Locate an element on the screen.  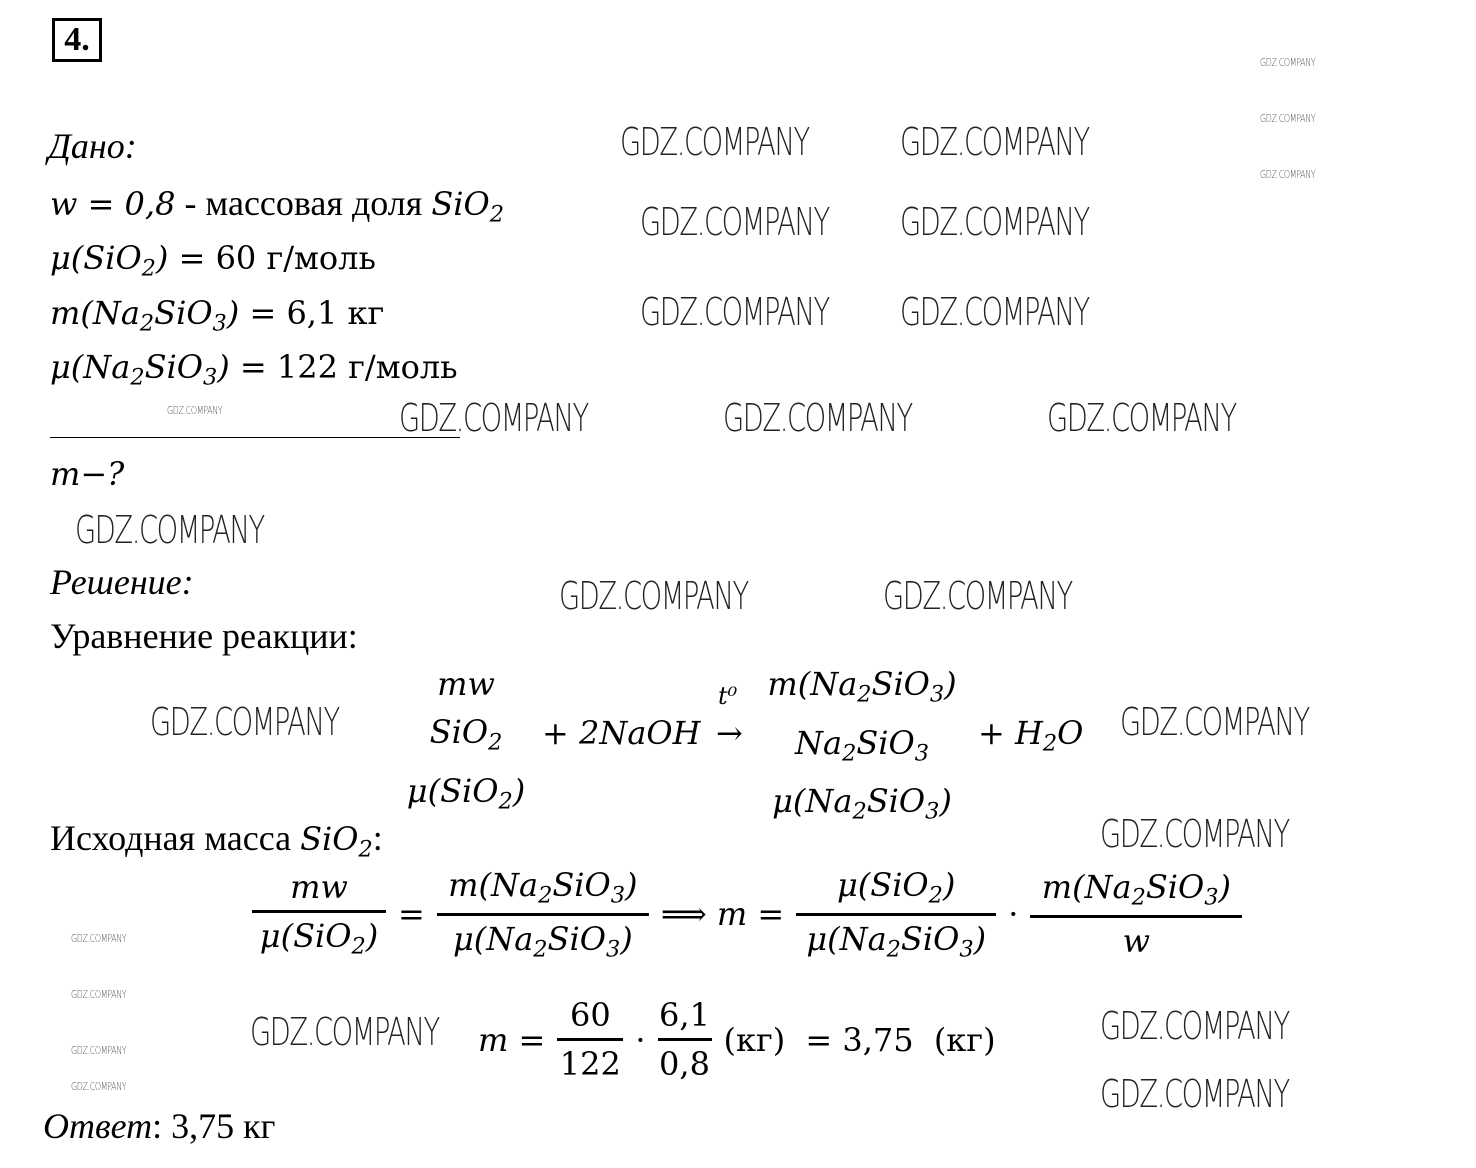
given-line-2: μ(SiO2) = 60 г/моль is located at coordinates (213, 263).